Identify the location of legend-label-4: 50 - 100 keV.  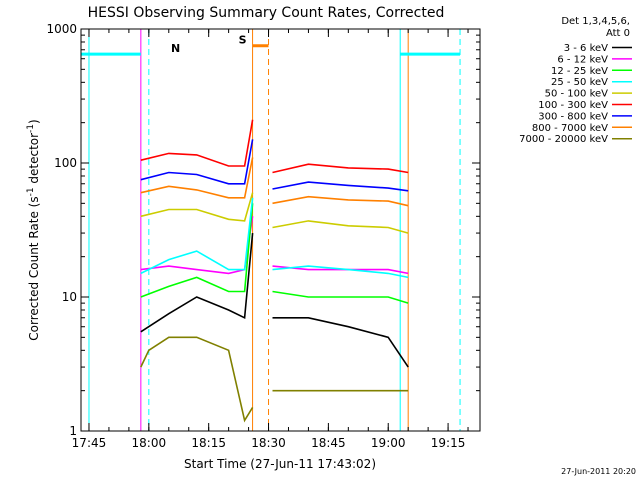
(577, 94).